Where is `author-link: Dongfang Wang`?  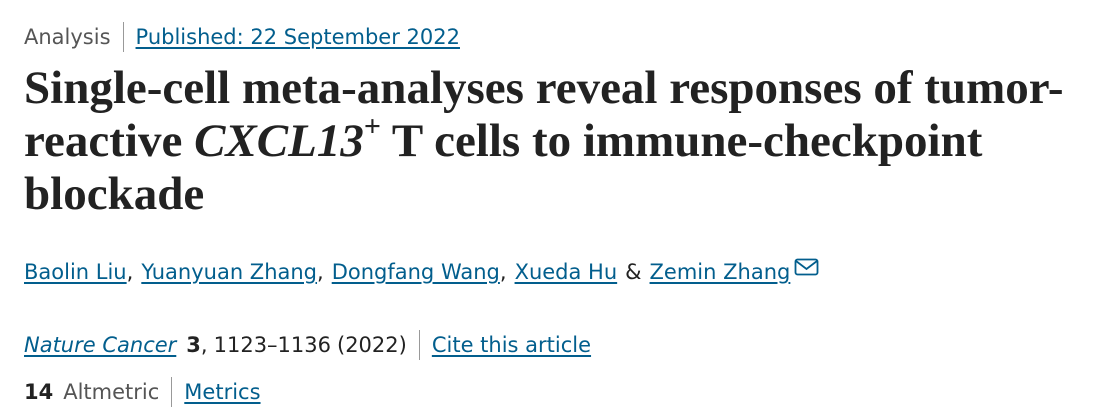
author-link: Dongfang Wang is located at coordinates (415, 272).